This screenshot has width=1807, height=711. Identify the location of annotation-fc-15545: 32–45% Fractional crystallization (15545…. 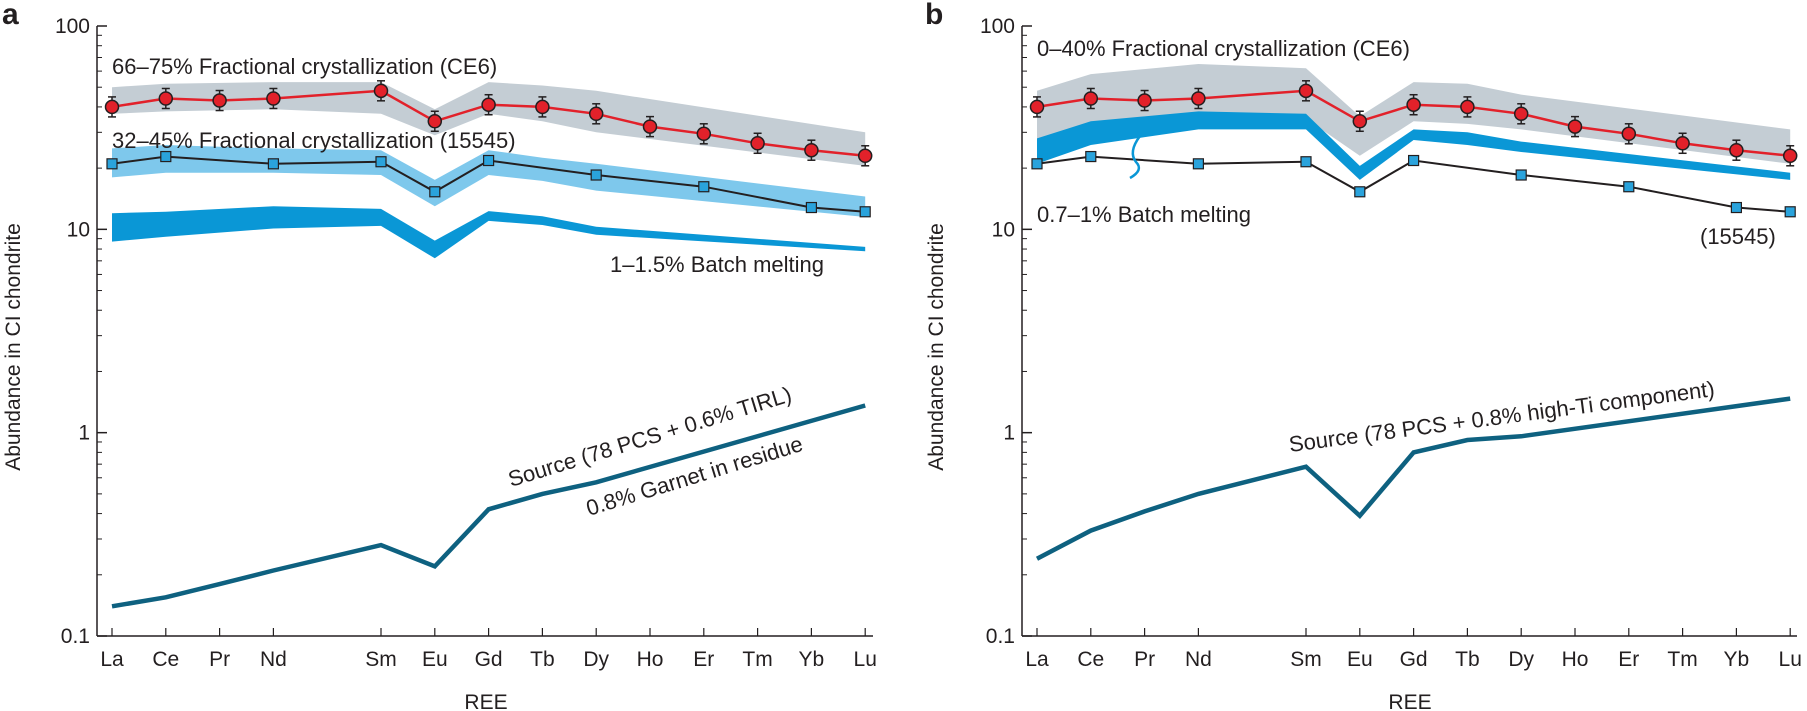
(314, 140).